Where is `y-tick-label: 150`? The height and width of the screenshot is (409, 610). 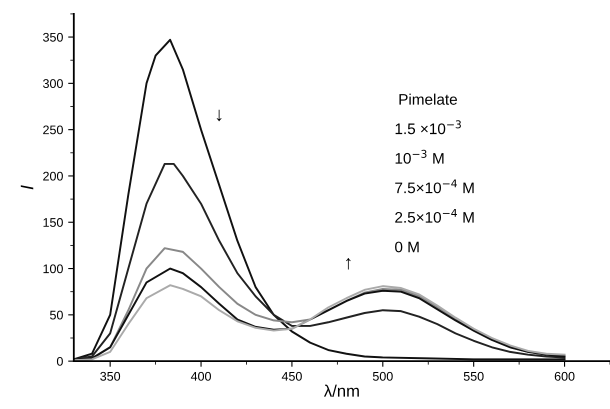
y-tick-label: 150 is located at coordinates (53, 222).